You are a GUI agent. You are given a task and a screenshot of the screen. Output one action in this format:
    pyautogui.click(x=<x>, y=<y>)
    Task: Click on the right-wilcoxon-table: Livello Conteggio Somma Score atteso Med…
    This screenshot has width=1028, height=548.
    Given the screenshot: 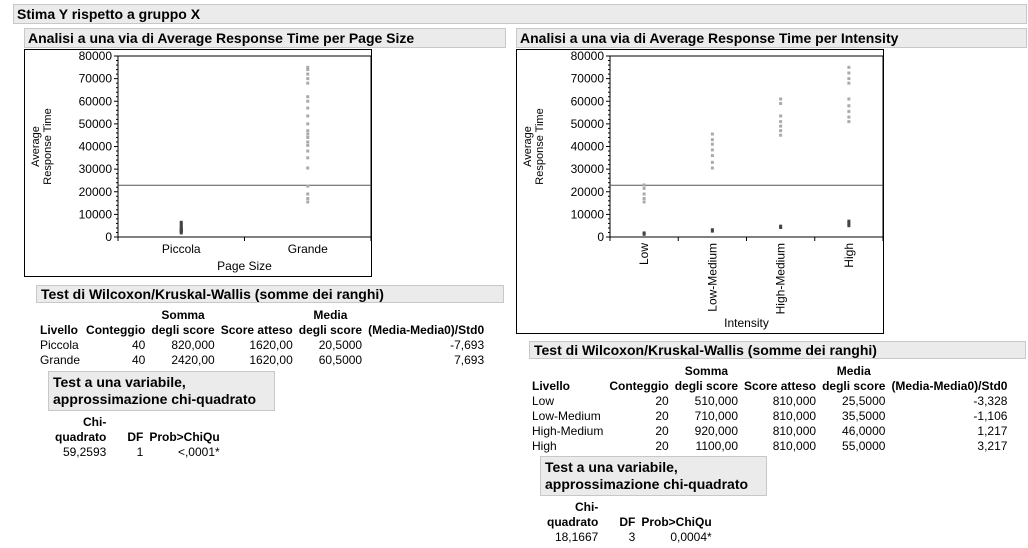 What is the action you would take?
    pyautogui.click(x=769, y=409)
    